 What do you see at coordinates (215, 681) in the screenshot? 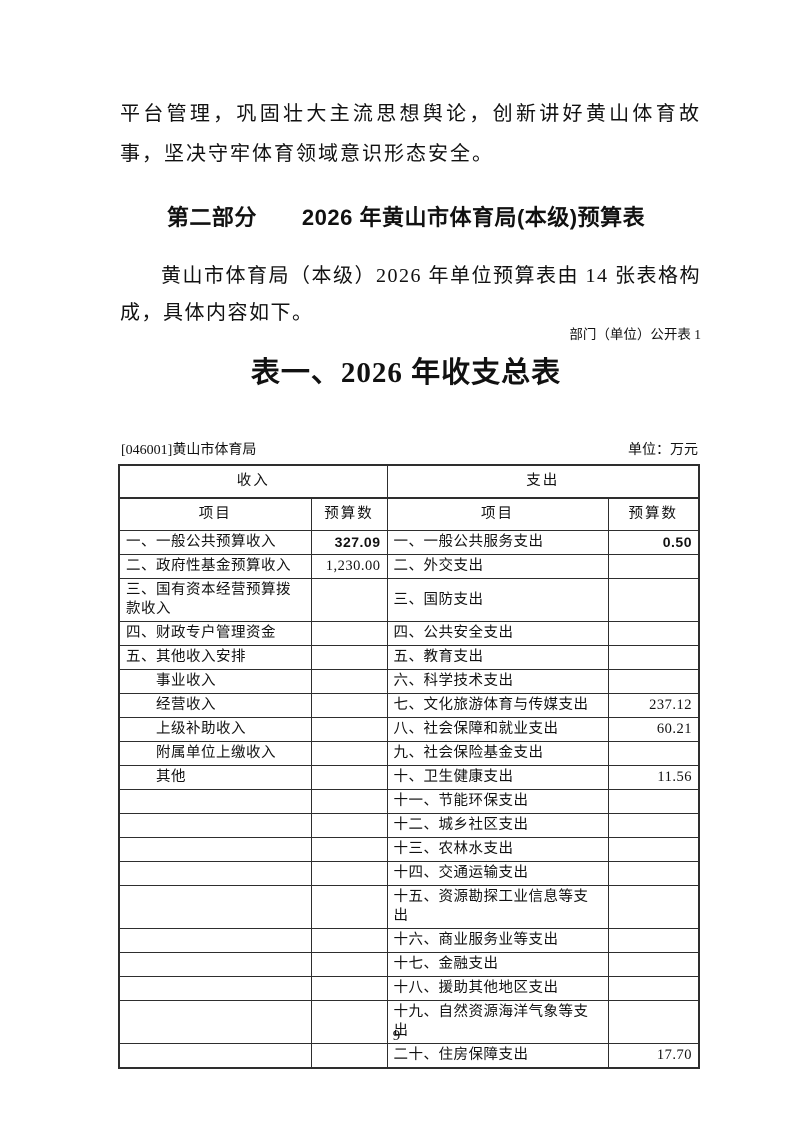
I see `income-item-cell: 事业收入` at bounding box center [215, 681].